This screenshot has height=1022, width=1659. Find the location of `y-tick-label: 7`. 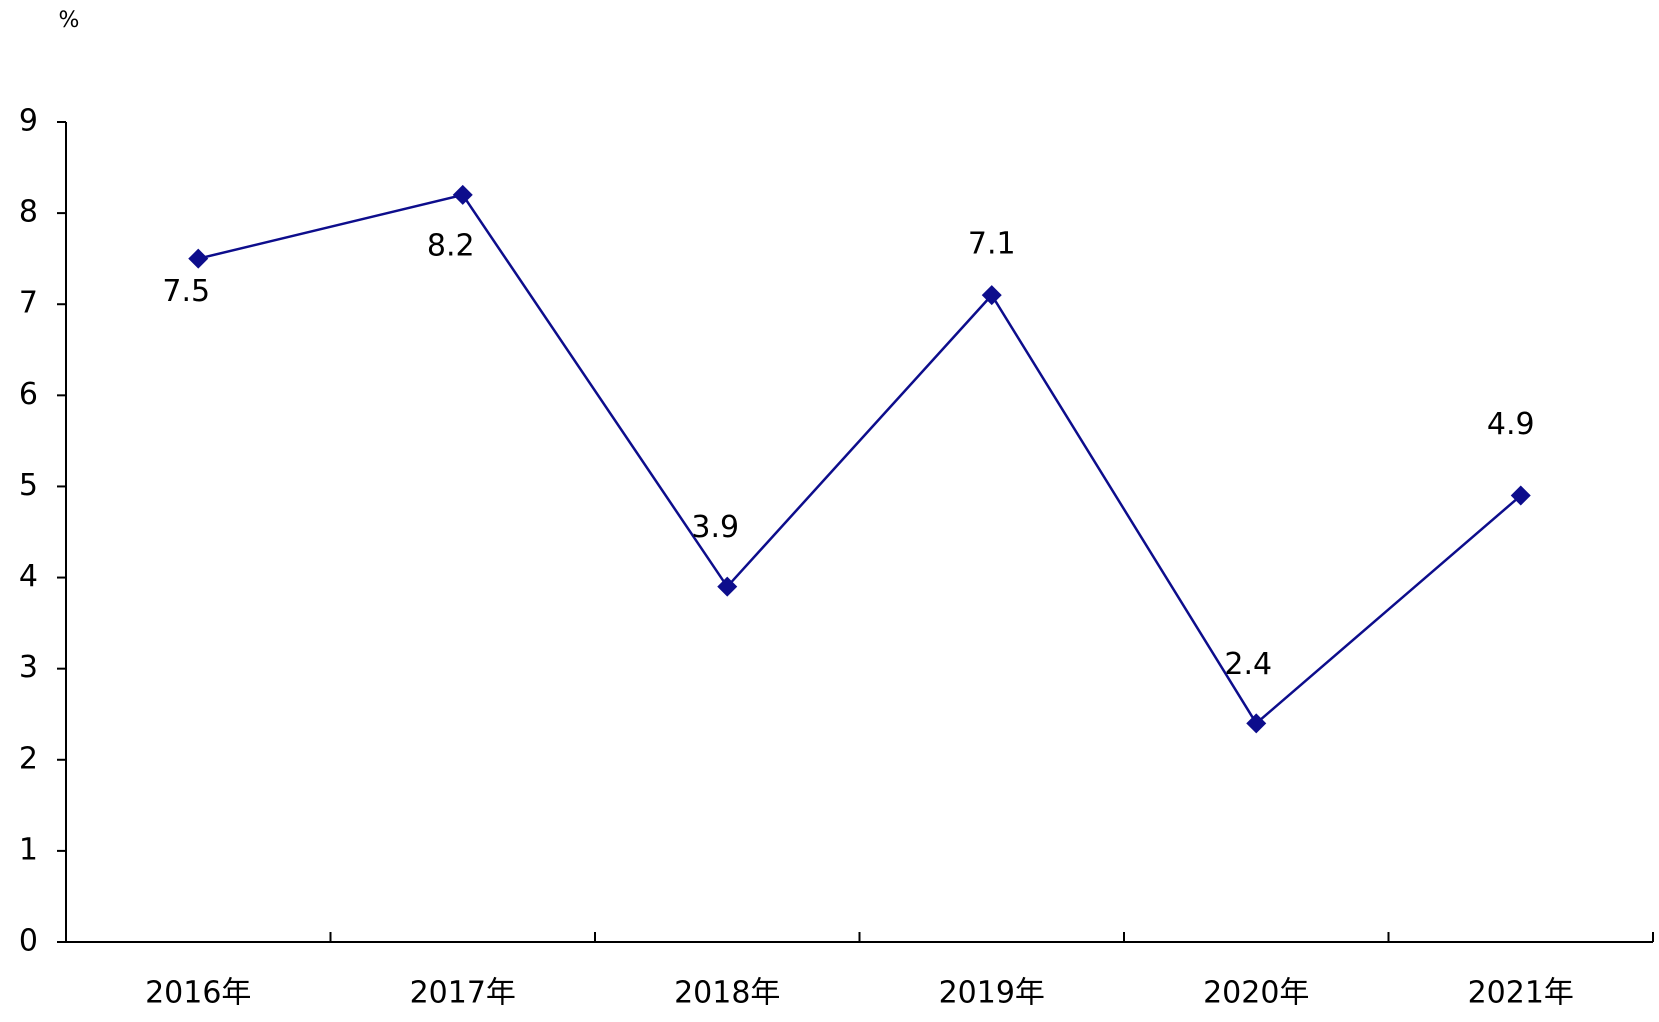

y-tick-label: 7 is located at coordinates (28, 303).